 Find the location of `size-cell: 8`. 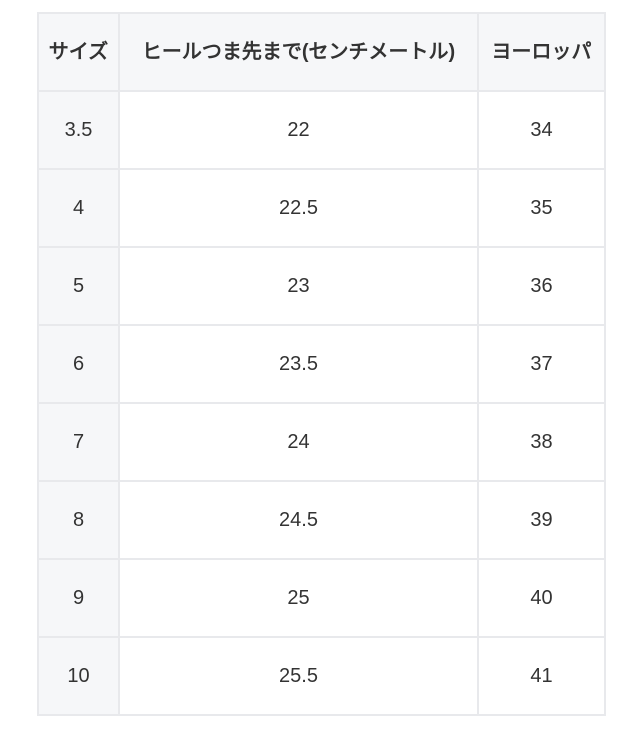

size-cell: 8 is located at coordinates (78, 520).